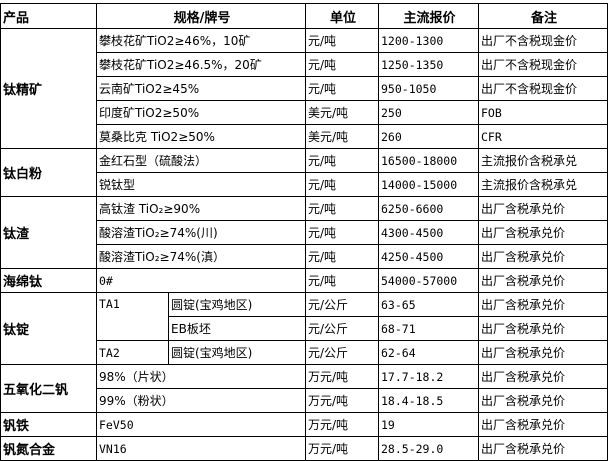  I want to click on header-row: 产品 规格/牌号 单位 主流报价 备注, so click(304, 16).